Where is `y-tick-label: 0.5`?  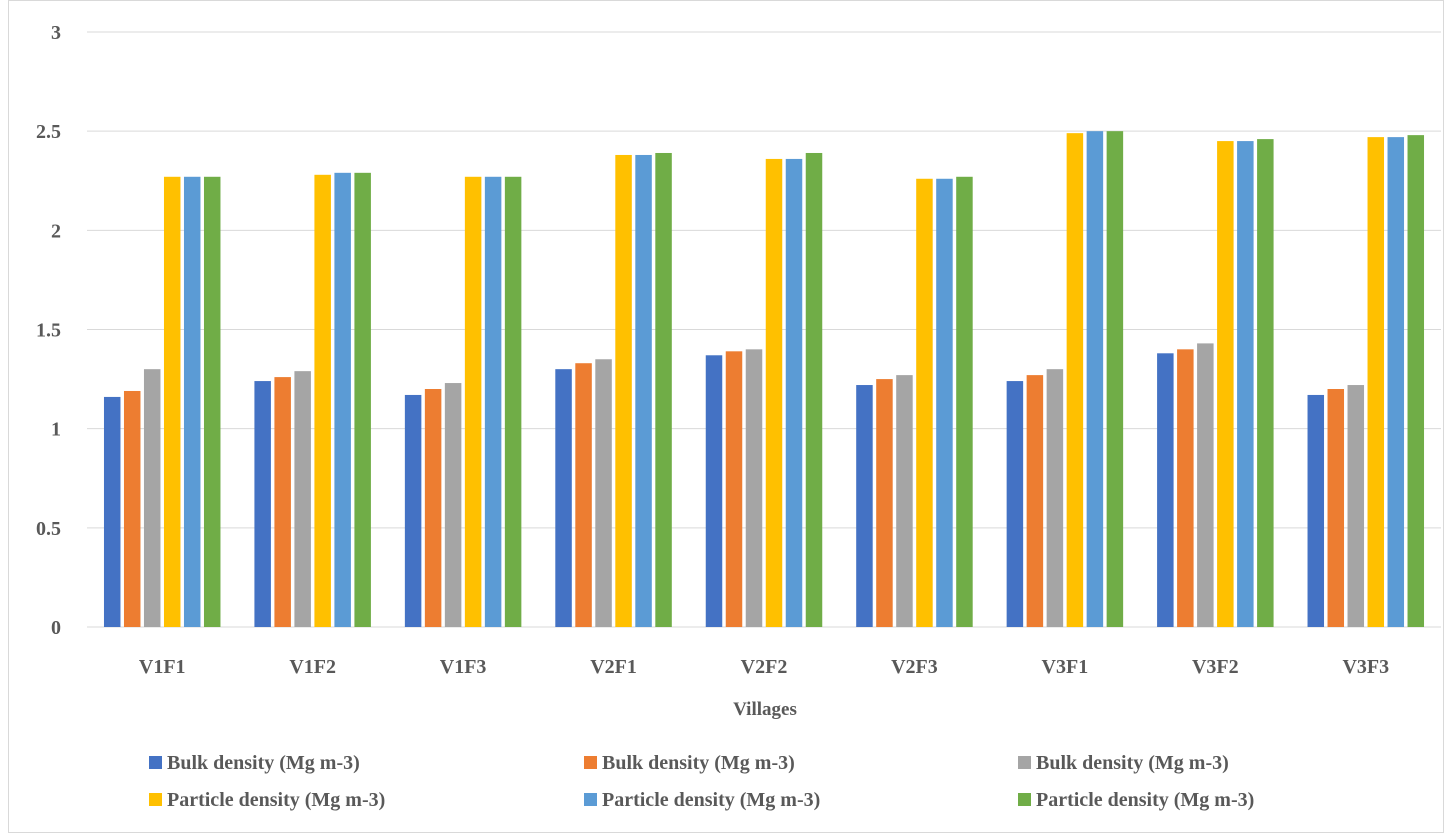
y-tick-label: 0.5 is located at coordinates (48, 529).